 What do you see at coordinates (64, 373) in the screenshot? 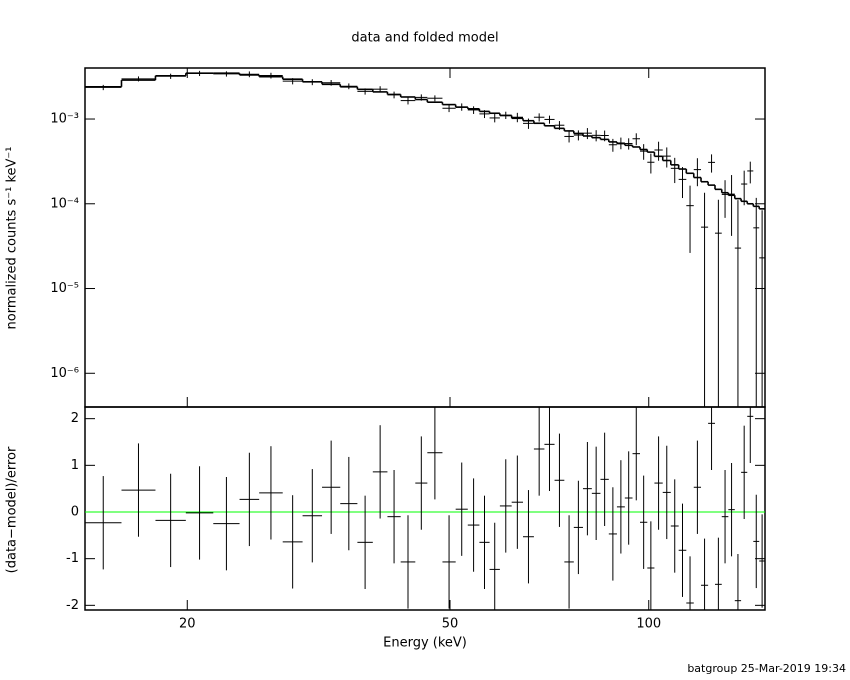
I see `y-tick-label: 10⁻⁶` at bounding box center [64, 373].